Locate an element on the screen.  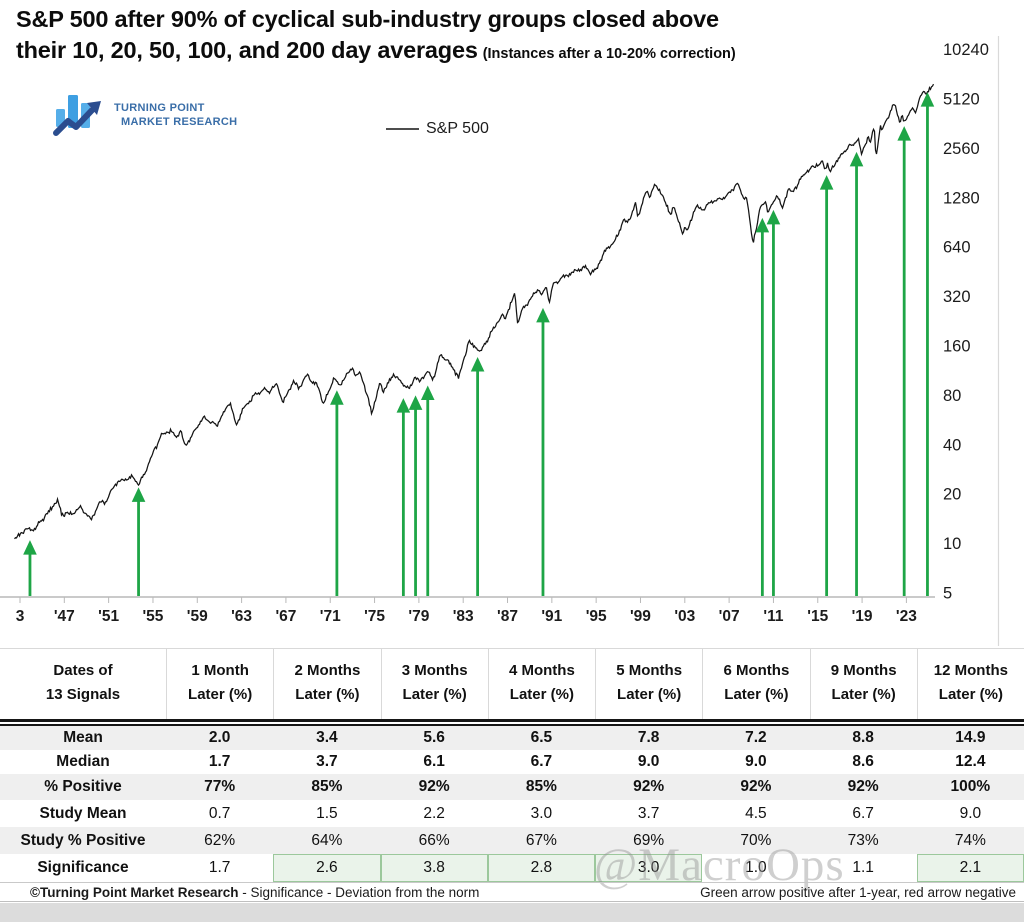
x-tick-label: '71 is located at coordinates (330, 616).